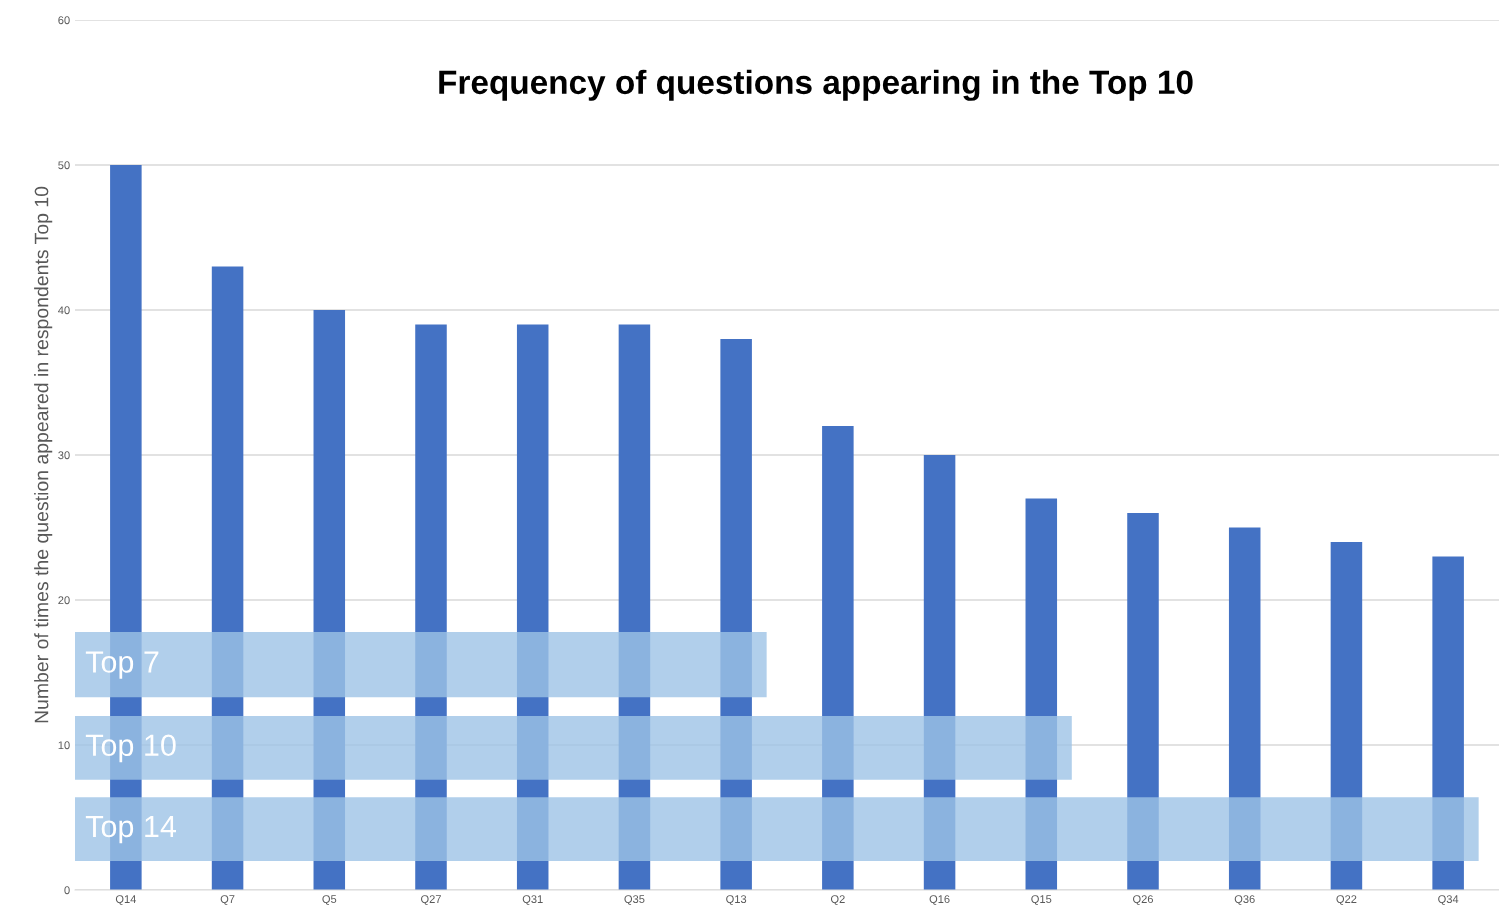 The image size is (1499, 920). What do you see at coordinates (329, 900) in the screenshot?
I see `x-tick-label: Q5` at bounding box center [329, 900].